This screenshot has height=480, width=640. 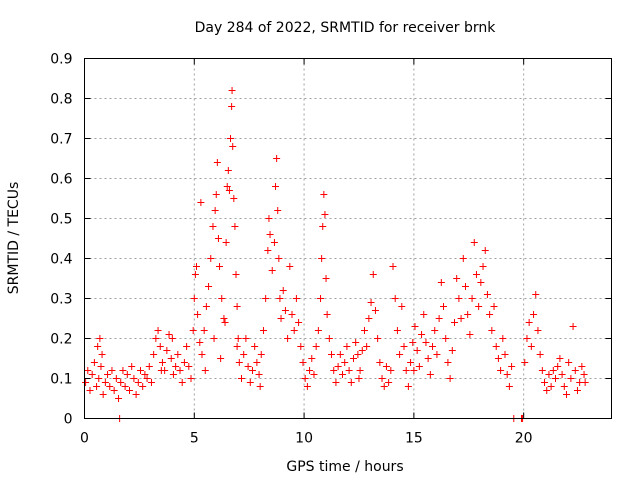 I want to click on y-tick-label: 0.7, so click(x=61, y=140).